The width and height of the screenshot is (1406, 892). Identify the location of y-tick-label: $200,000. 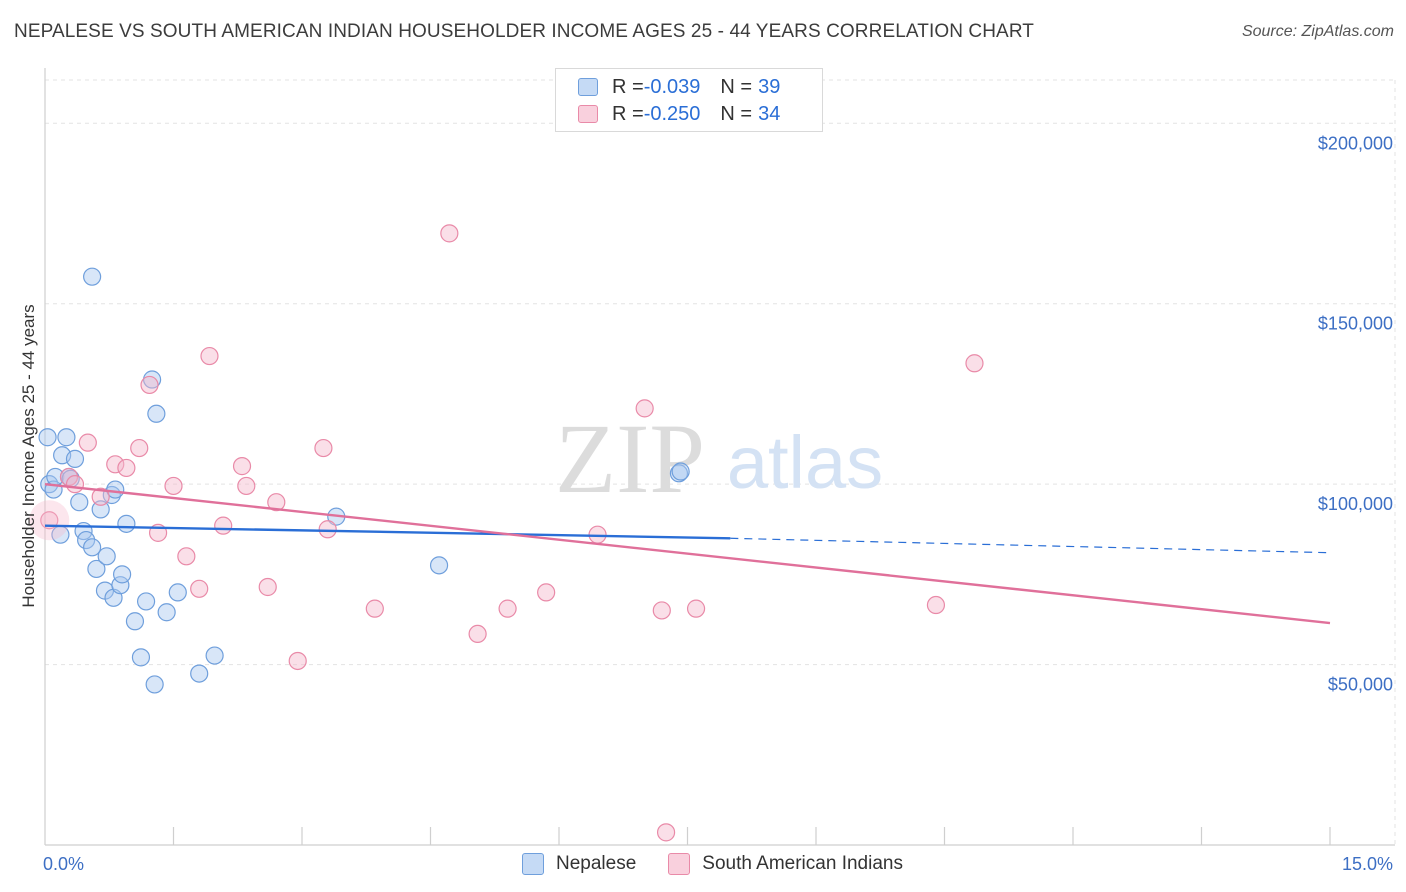
(1355, 143).